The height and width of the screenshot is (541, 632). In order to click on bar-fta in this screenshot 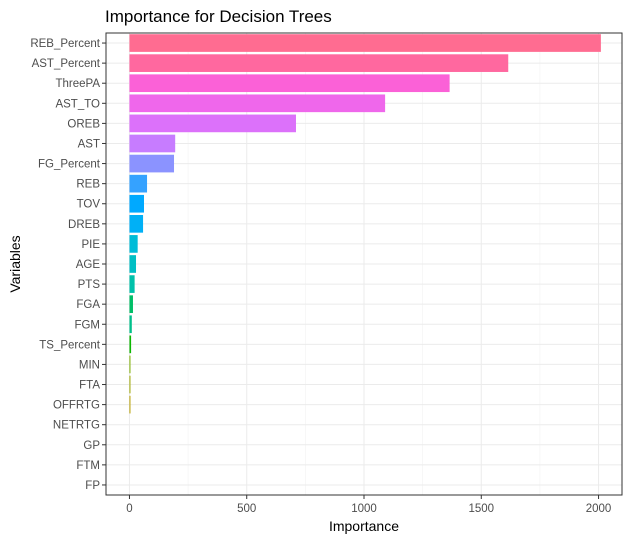, I will do `click(130, 384)`.